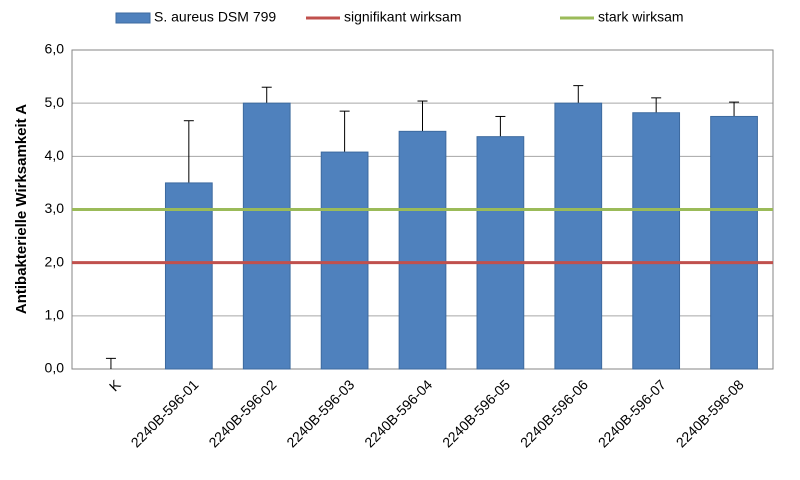 The width and height of the screenshot is (800, 480). I want to click on x-tick-label: 2240B-596-06, so click(554, 413).